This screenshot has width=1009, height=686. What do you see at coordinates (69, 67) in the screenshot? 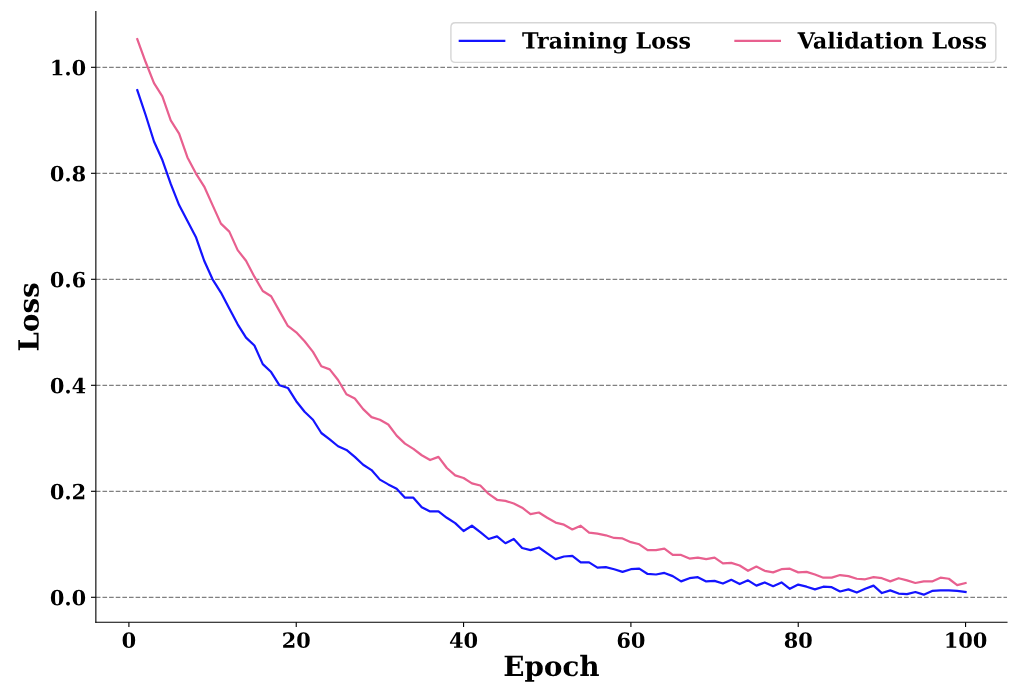
I see `y-tick-label: 1.0` at bounding box center [69, 67].